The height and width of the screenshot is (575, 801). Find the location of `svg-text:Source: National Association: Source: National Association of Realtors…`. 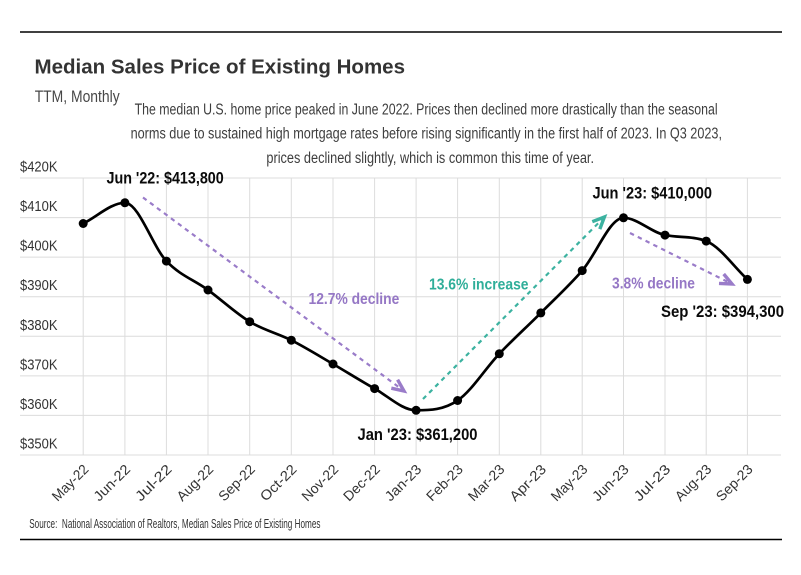

svg-text:Source: National Association: Source: National Association of Realtors… is located at coordinates (175, 523).